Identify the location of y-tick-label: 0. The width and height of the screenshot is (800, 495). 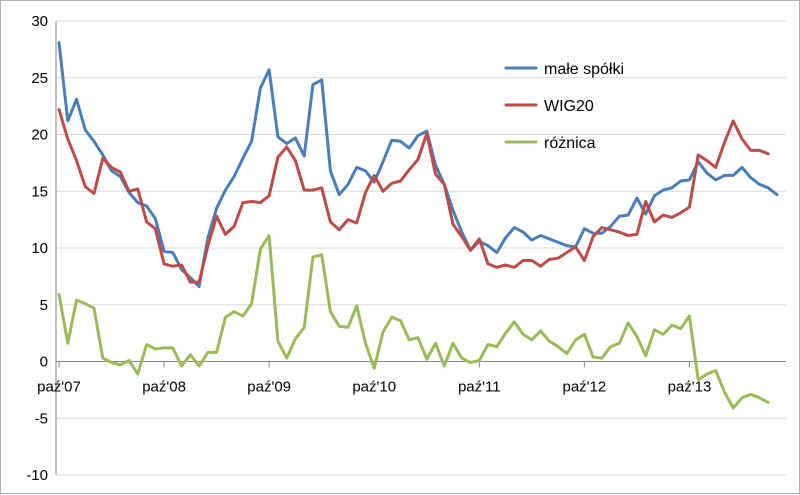
(44, 362).